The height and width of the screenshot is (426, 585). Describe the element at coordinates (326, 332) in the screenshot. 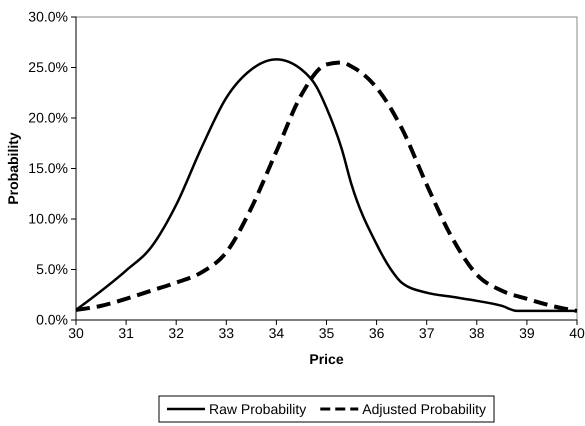

I see `x-tick-label: 35` at that location.